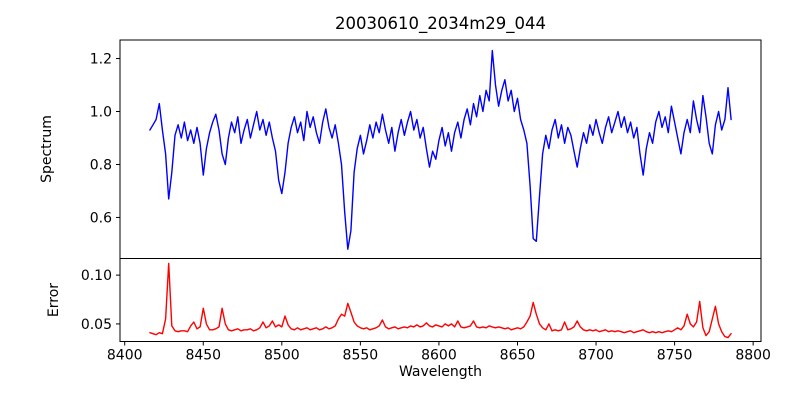 The width and height of the screenshot is (800, 404). What do you see at coordinates (440, 372) in the screenshot?
I see `x-axis-label: Wavelength` at bounding box center [440, 372].